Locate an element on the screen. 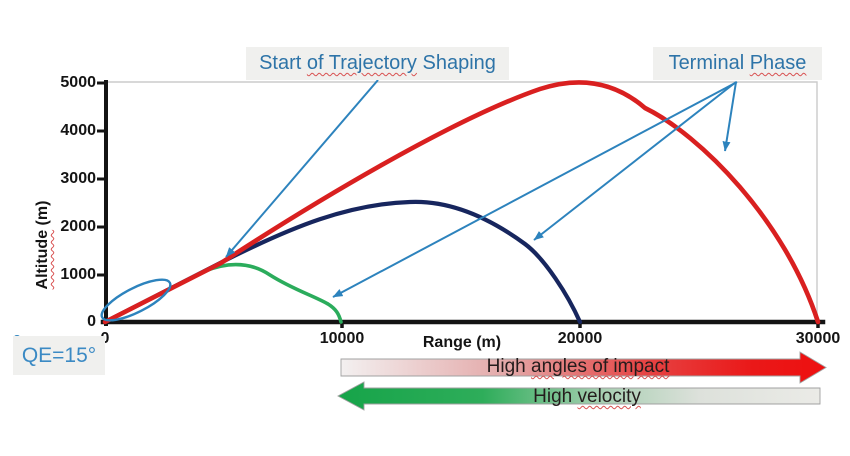 The width and height of the screenshot is (850, 456). y-tick-label-3000: 3000 is located at coordinates (78, 178).